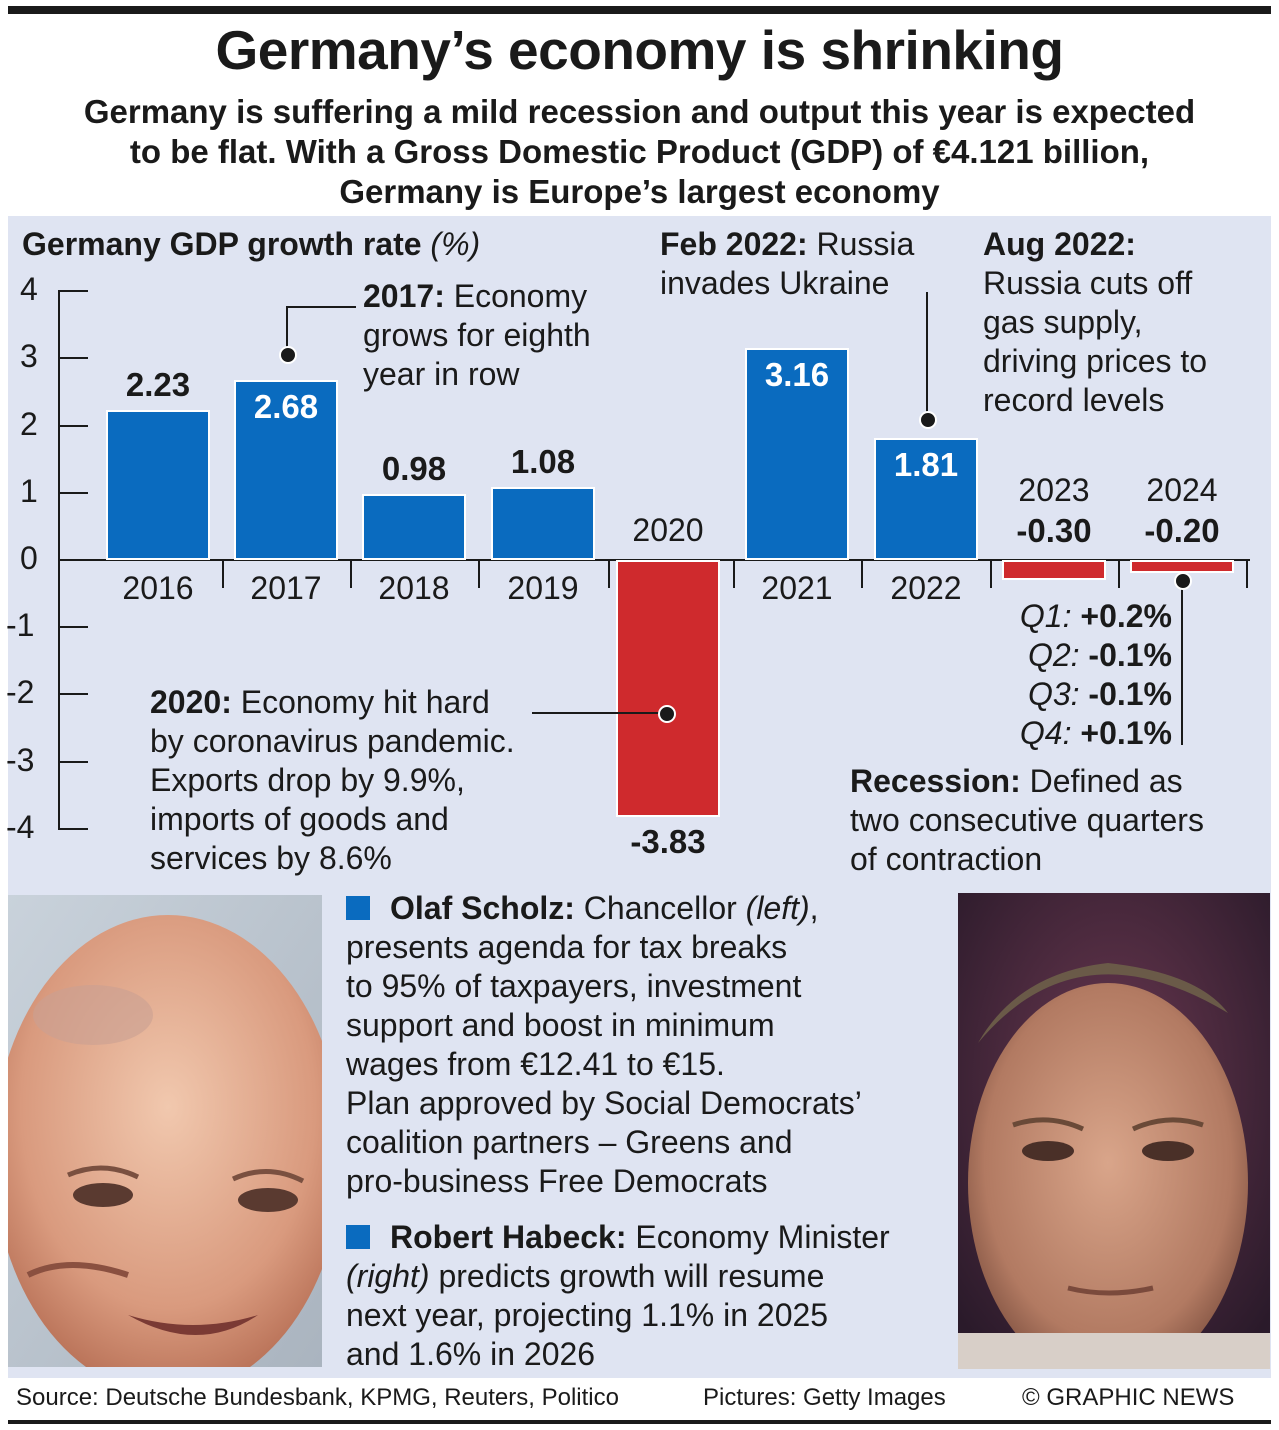 This screenshot has height=1430, width=1279. What do you see at coordinates (926, 465) in the screenshot?
I see `value-label: 1.81` at bounding box center [926, 465].